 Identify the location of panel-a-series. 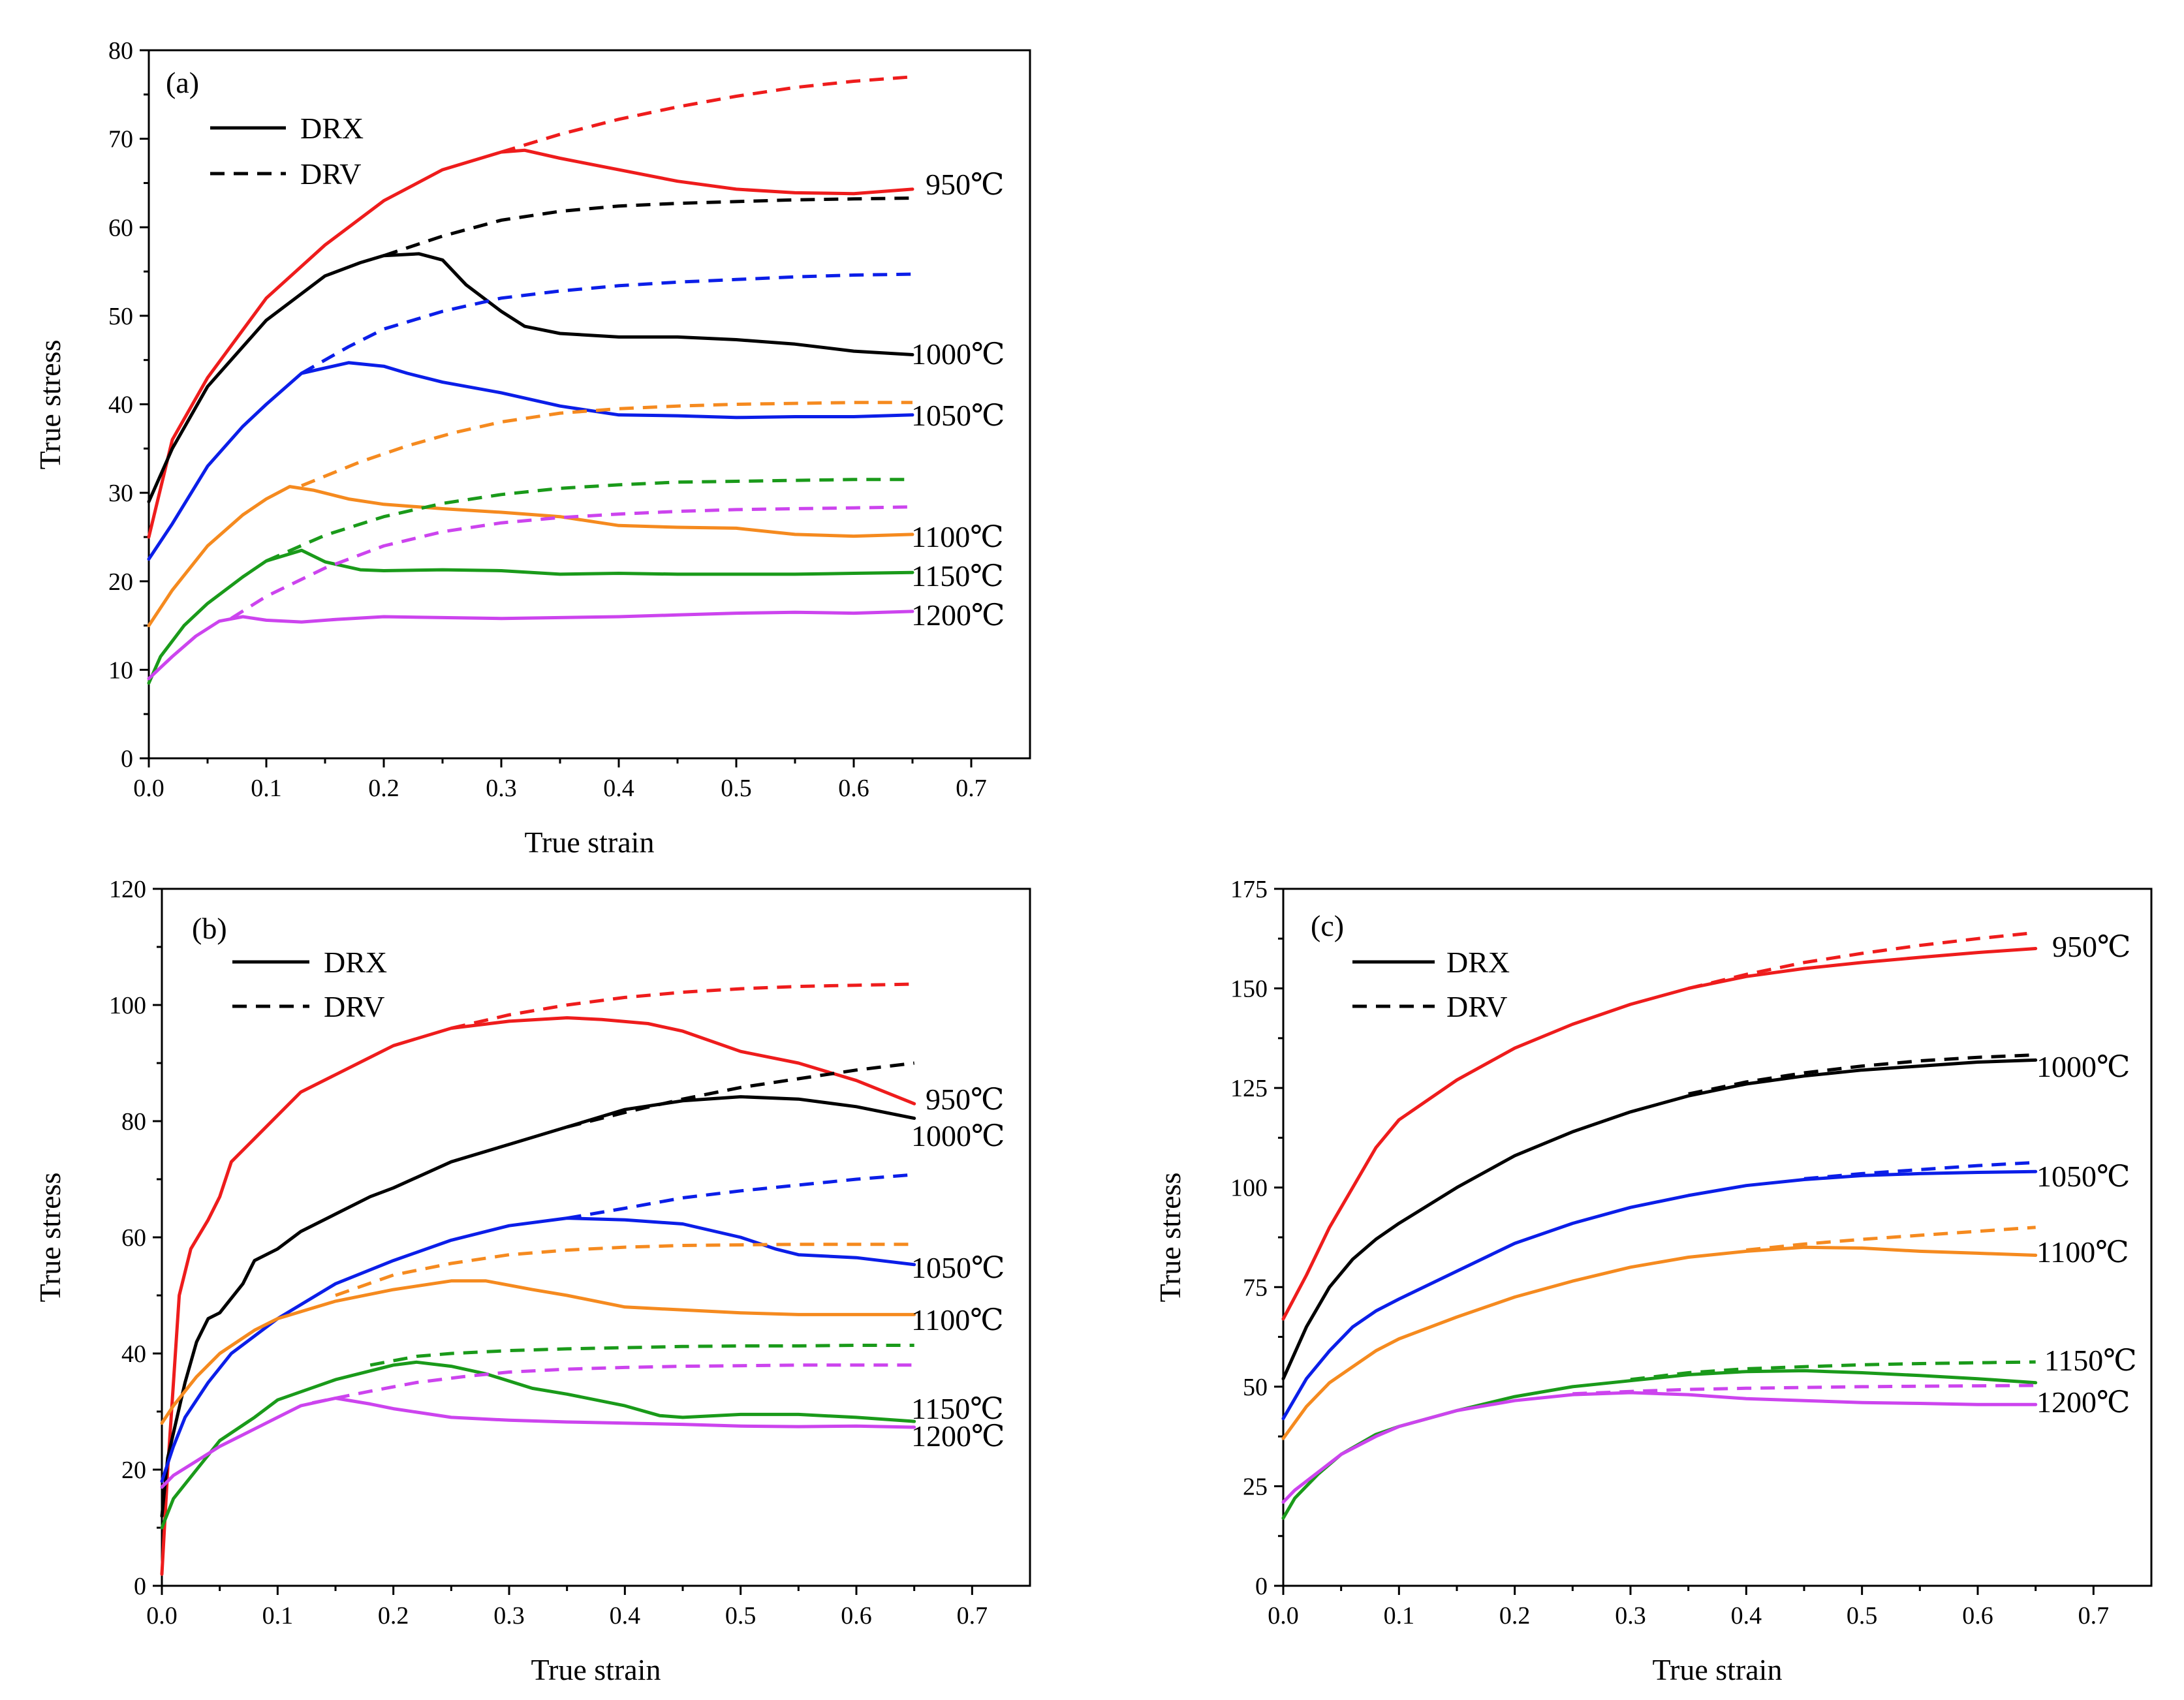
(531, 380).